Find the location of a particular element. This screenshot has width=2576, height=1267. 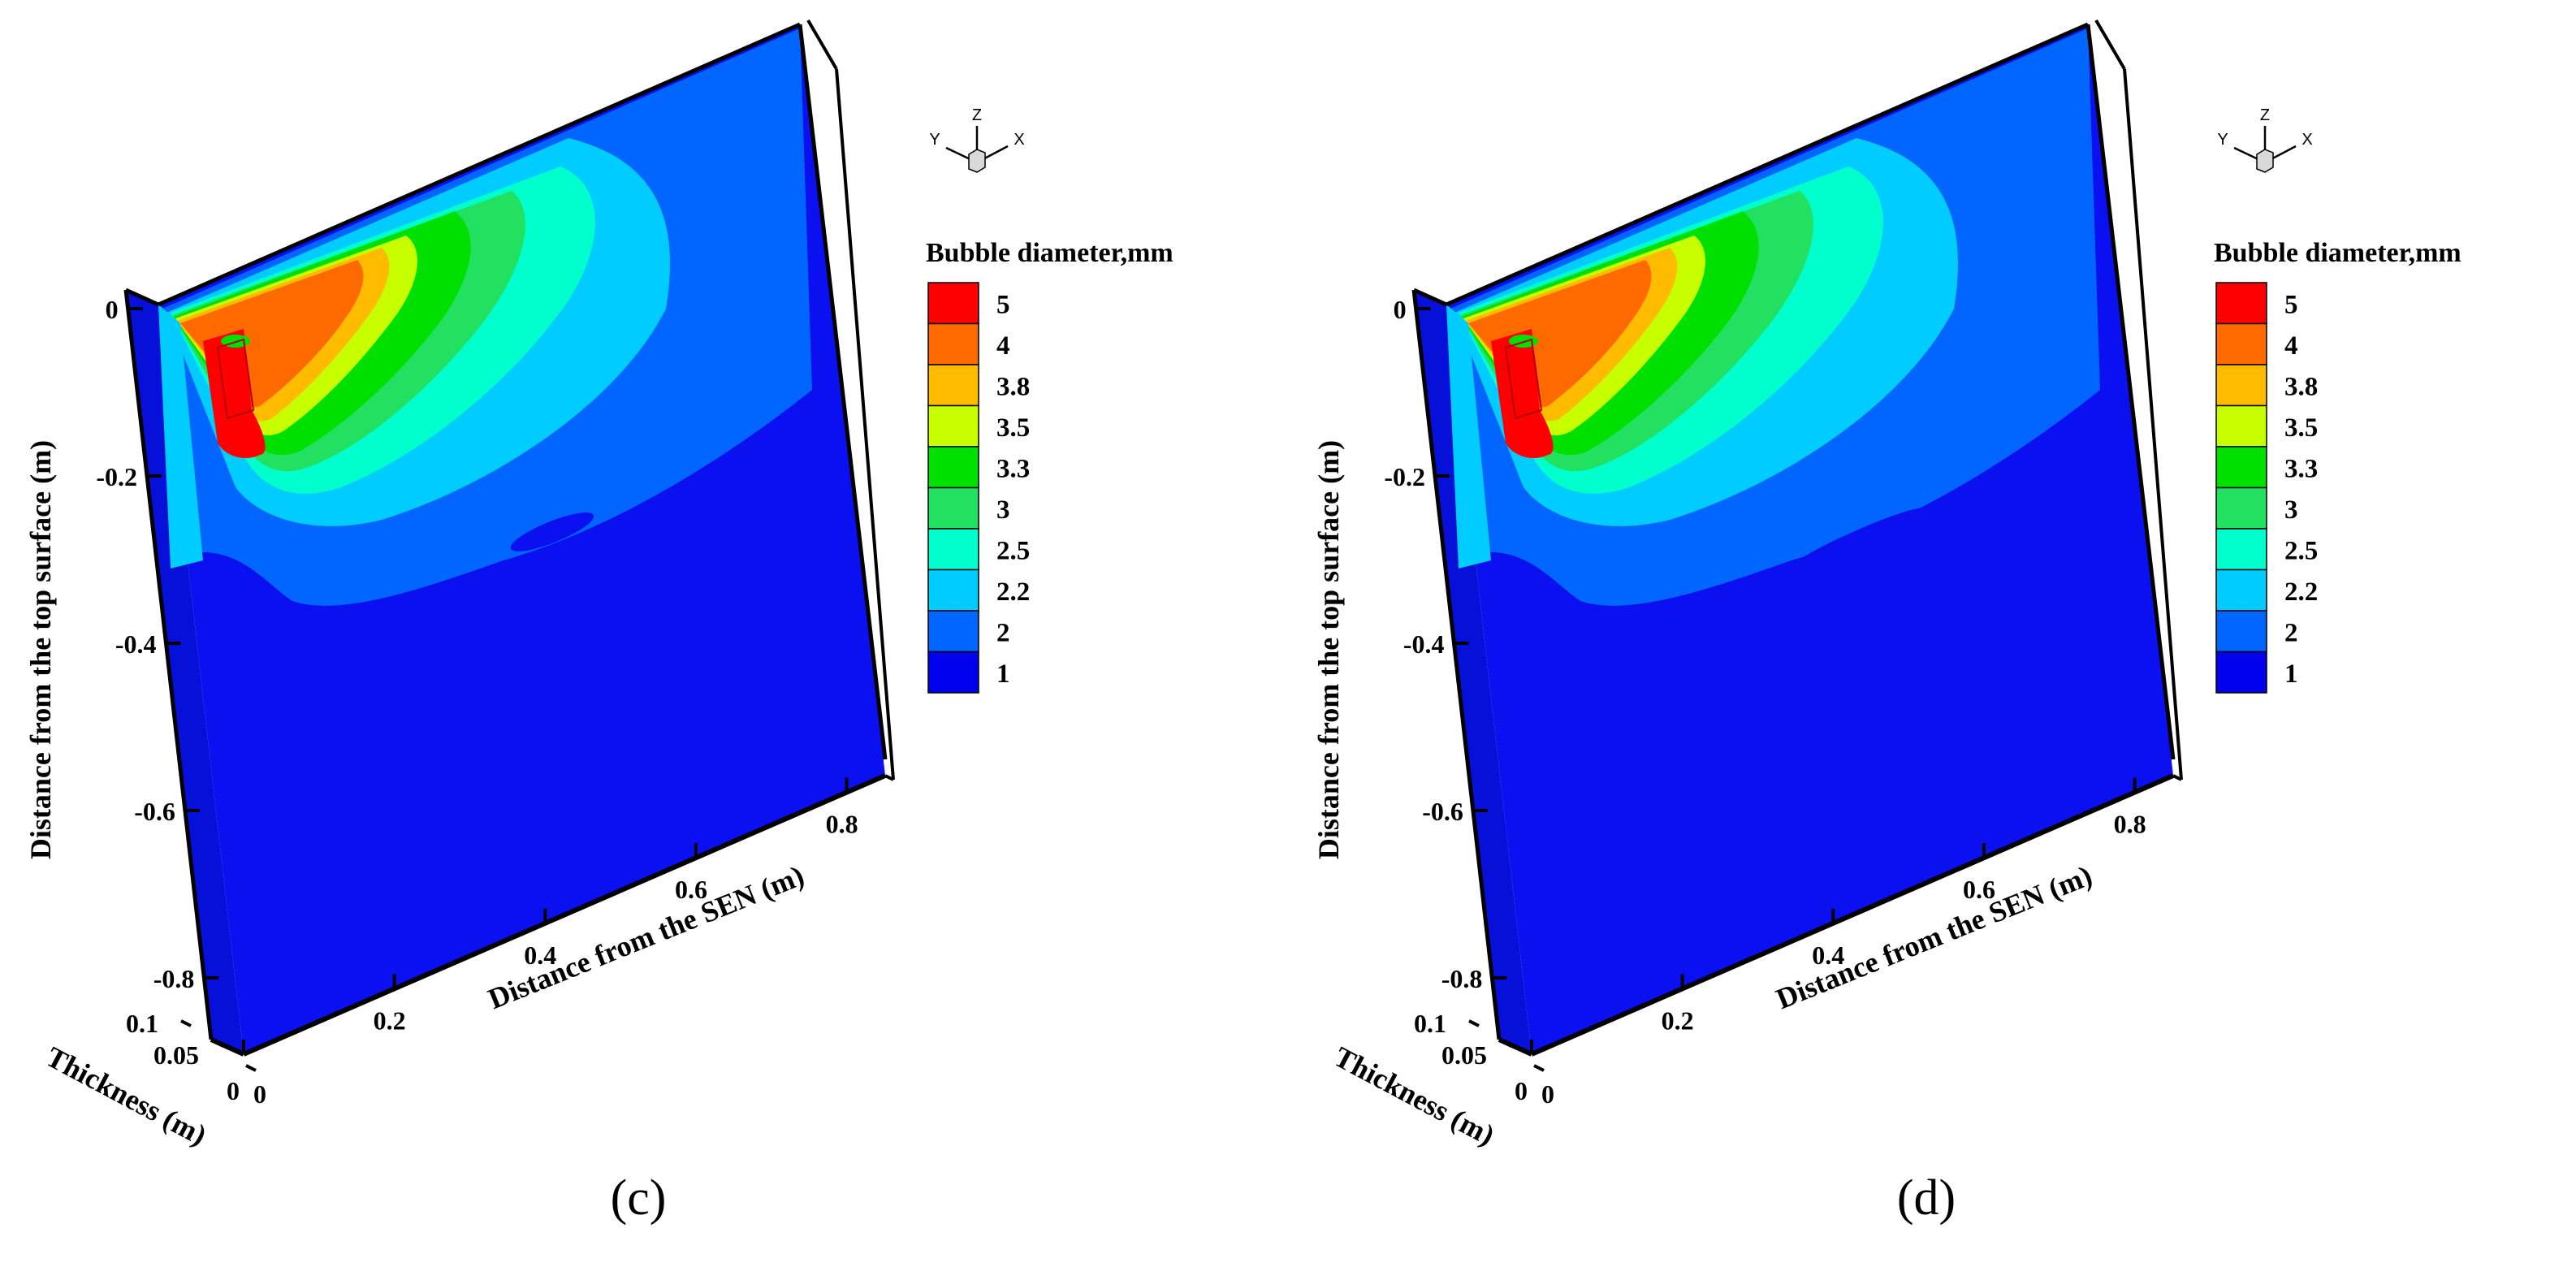

legend-level-label: 3 is located at coordinates (2291, 510).